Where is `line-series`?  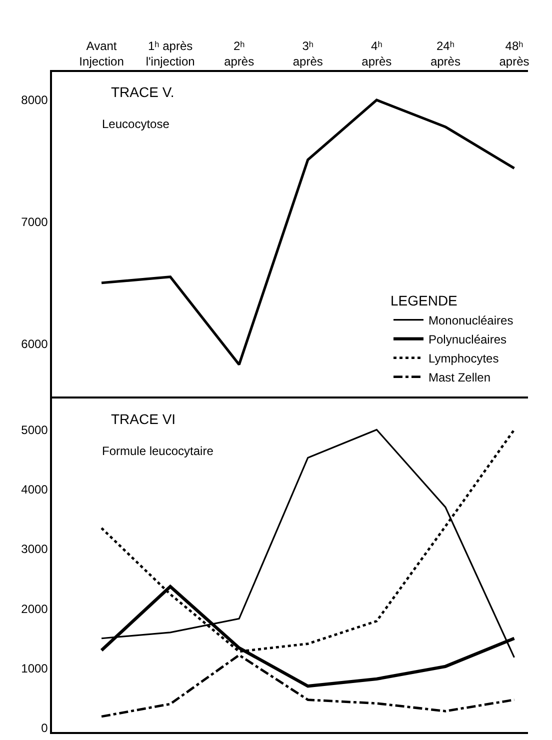 line-series is located at coordinates (308, 686).